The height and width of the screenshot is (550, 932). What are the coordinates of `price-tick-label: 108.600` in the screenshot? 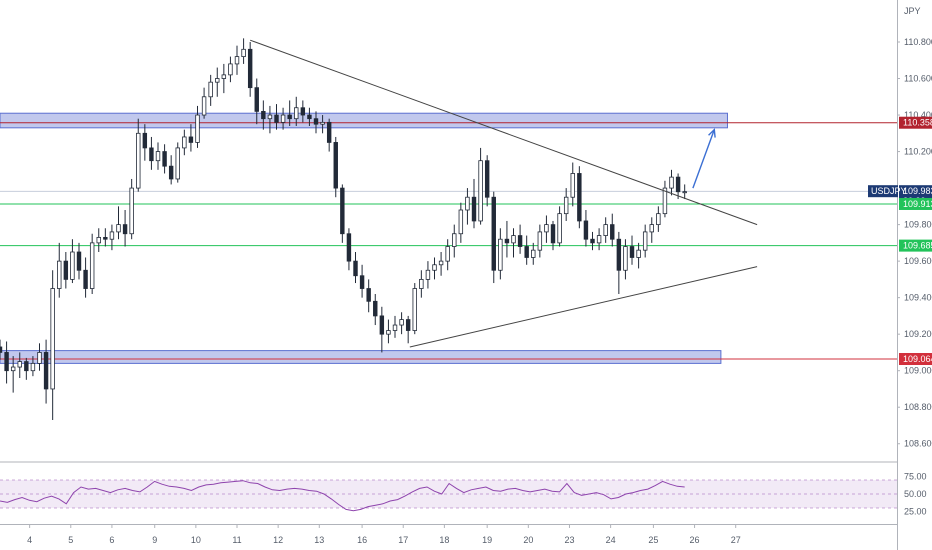 It's located at (918, 444).